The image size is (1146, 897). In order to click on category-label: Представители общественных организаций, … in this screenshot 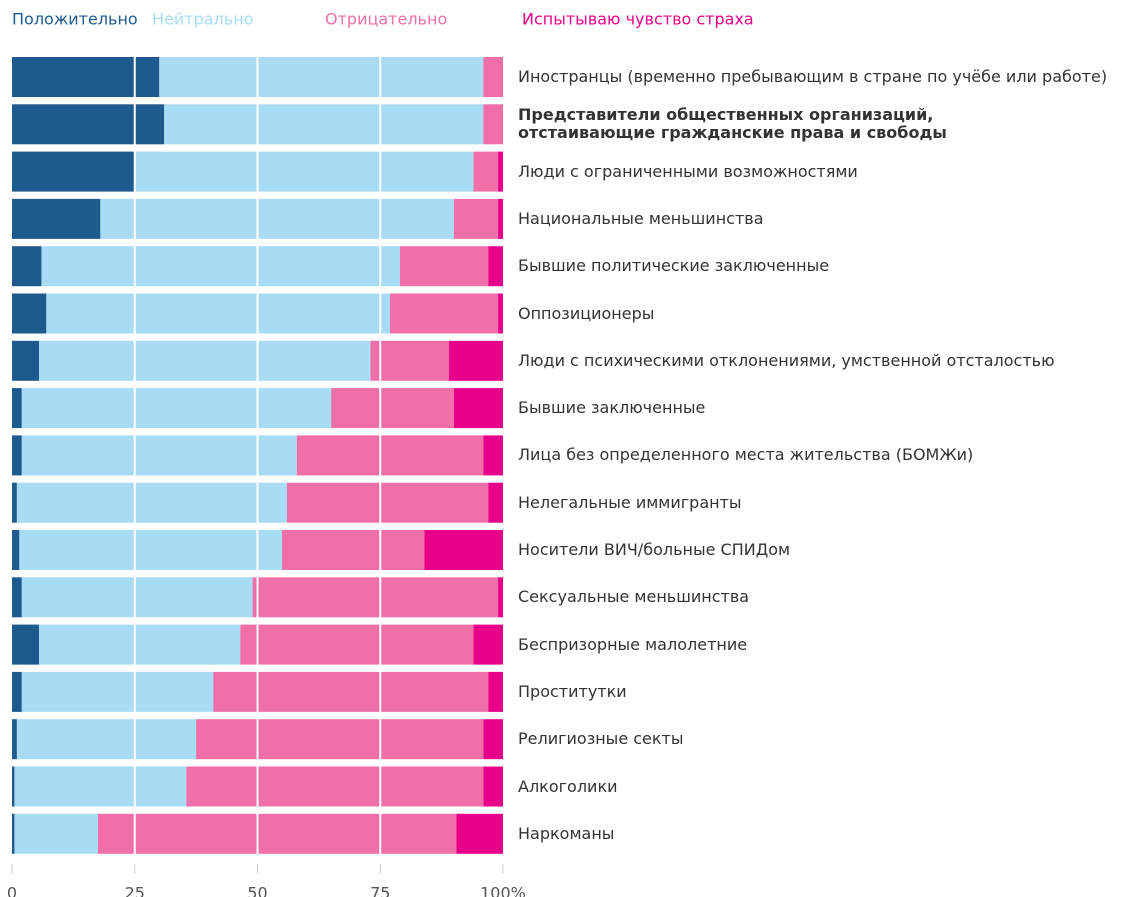, I will do `click(732, 124)`.